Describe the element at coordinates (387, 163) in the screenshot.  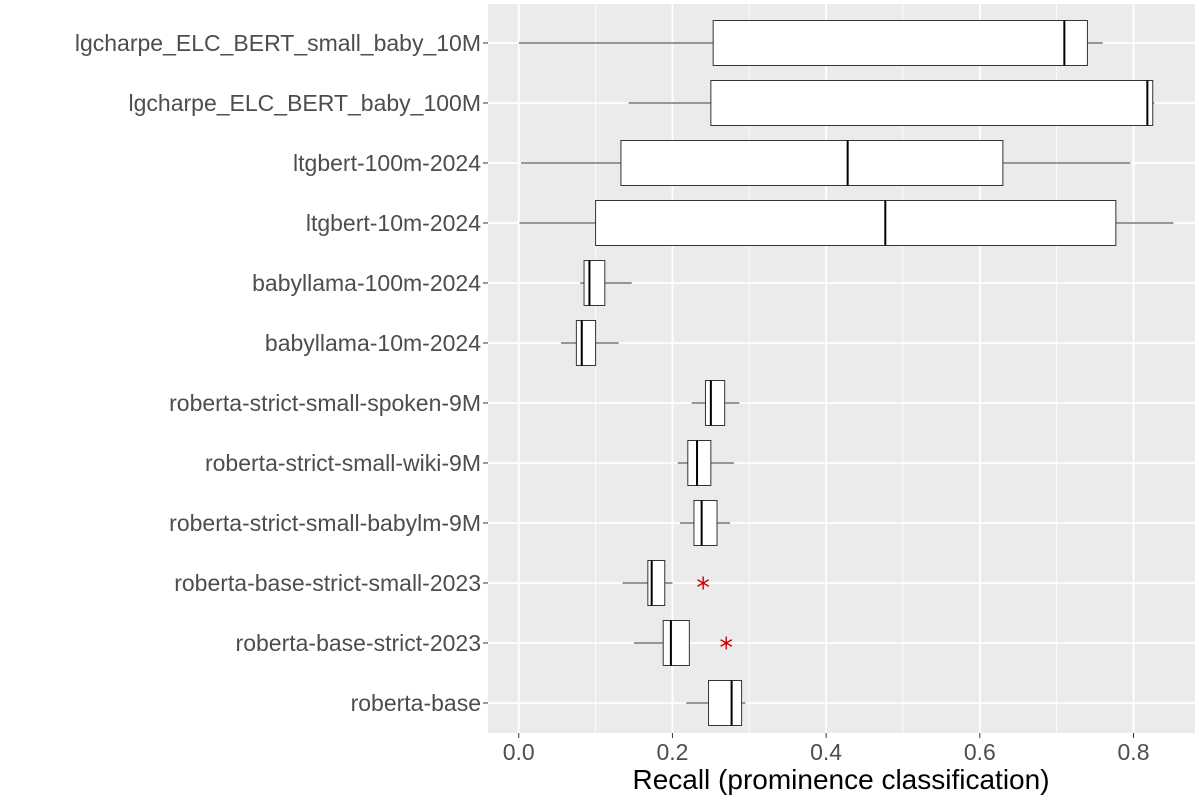
I see `y-tick-label: ltgbert-100m-2024` at that location.